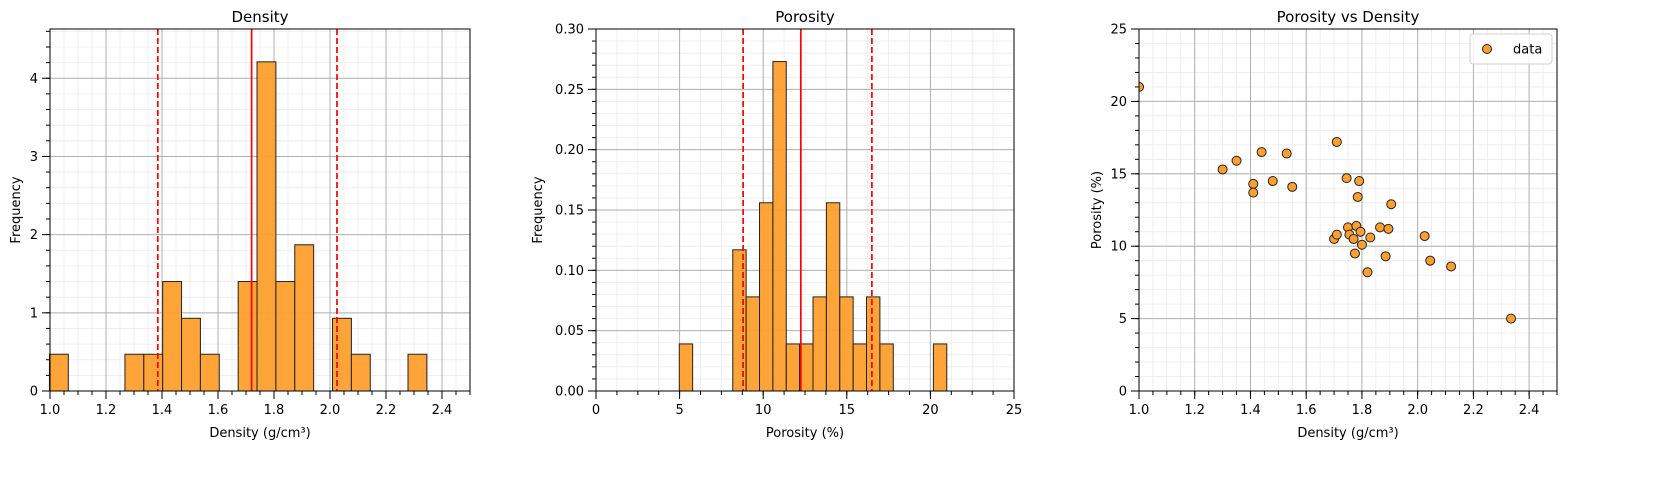 The height and width of the screenshot is (480, 1663). I want to click on chart-2-y-axis-label: Porosity (%), so click(1097, 210).